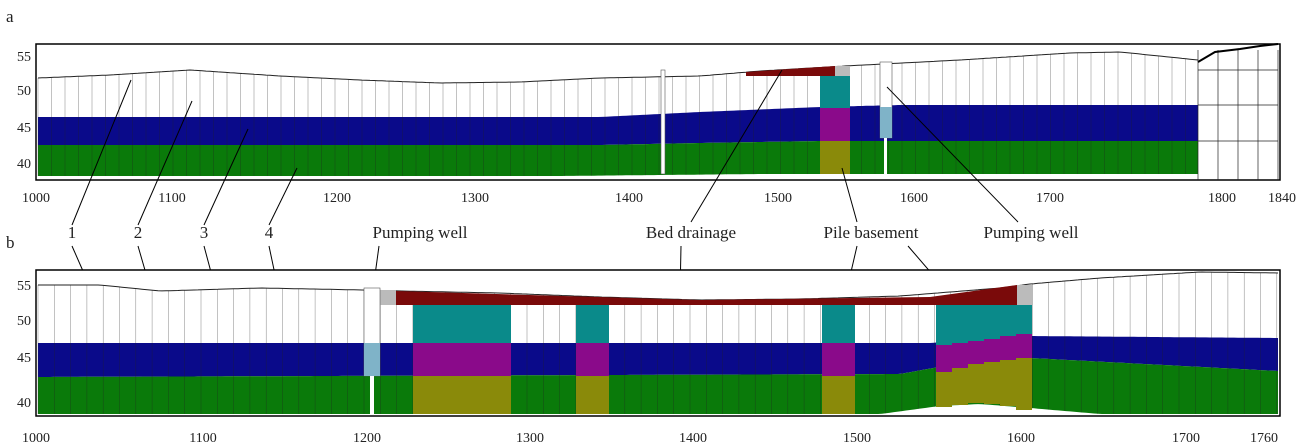 The image size is (1309, 448). Describe the element at coordinates (1050, 198) in the screenshot. I see `a-xtick-1700: 1700` at that location.